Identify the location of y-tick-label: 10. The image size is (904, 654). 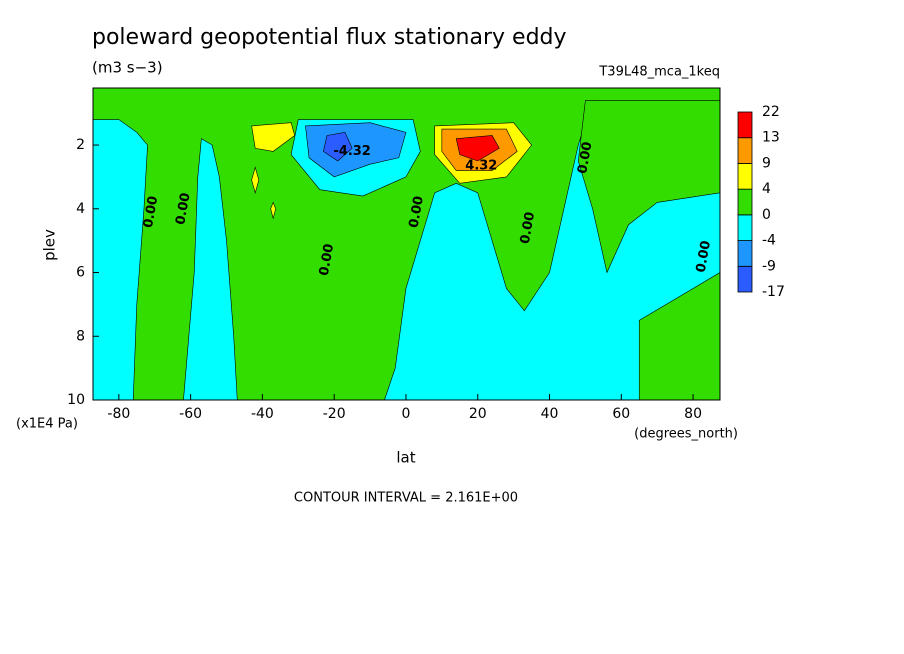
(76, 400).